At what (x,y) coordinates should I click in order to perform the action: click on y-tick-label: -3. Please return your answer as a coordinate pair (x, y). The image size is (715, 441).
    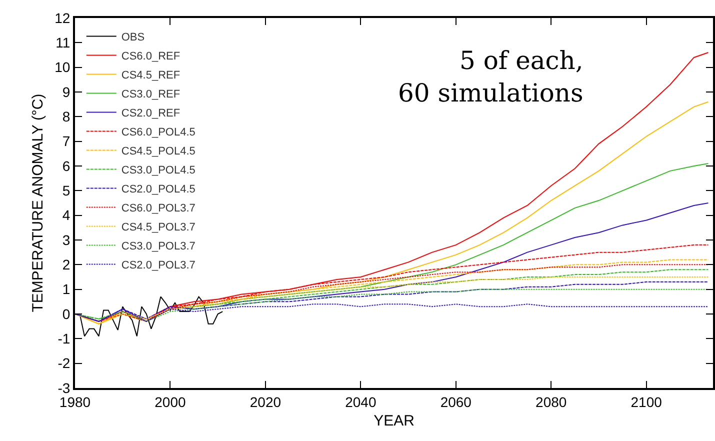
    Looking at the image, I should click on (64, 388).